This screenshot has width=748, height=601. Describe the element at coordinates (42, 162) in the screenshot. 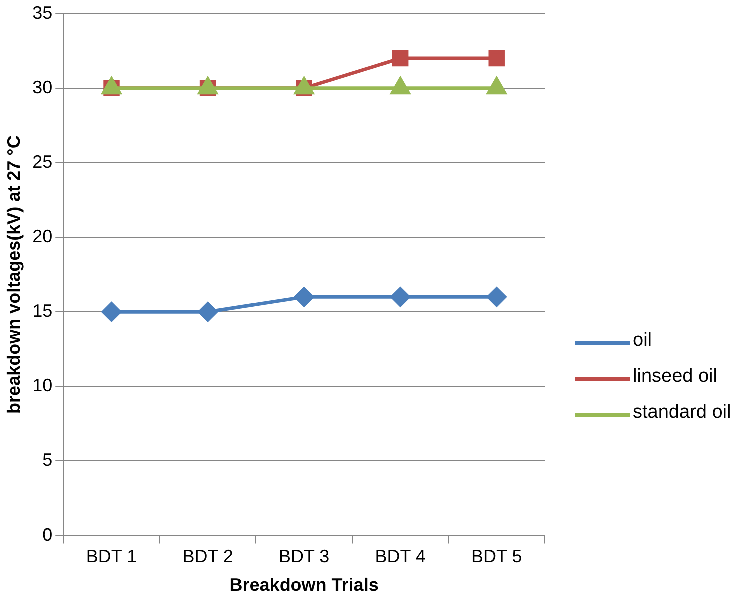

I see `y-tick-label: 25` at that location.